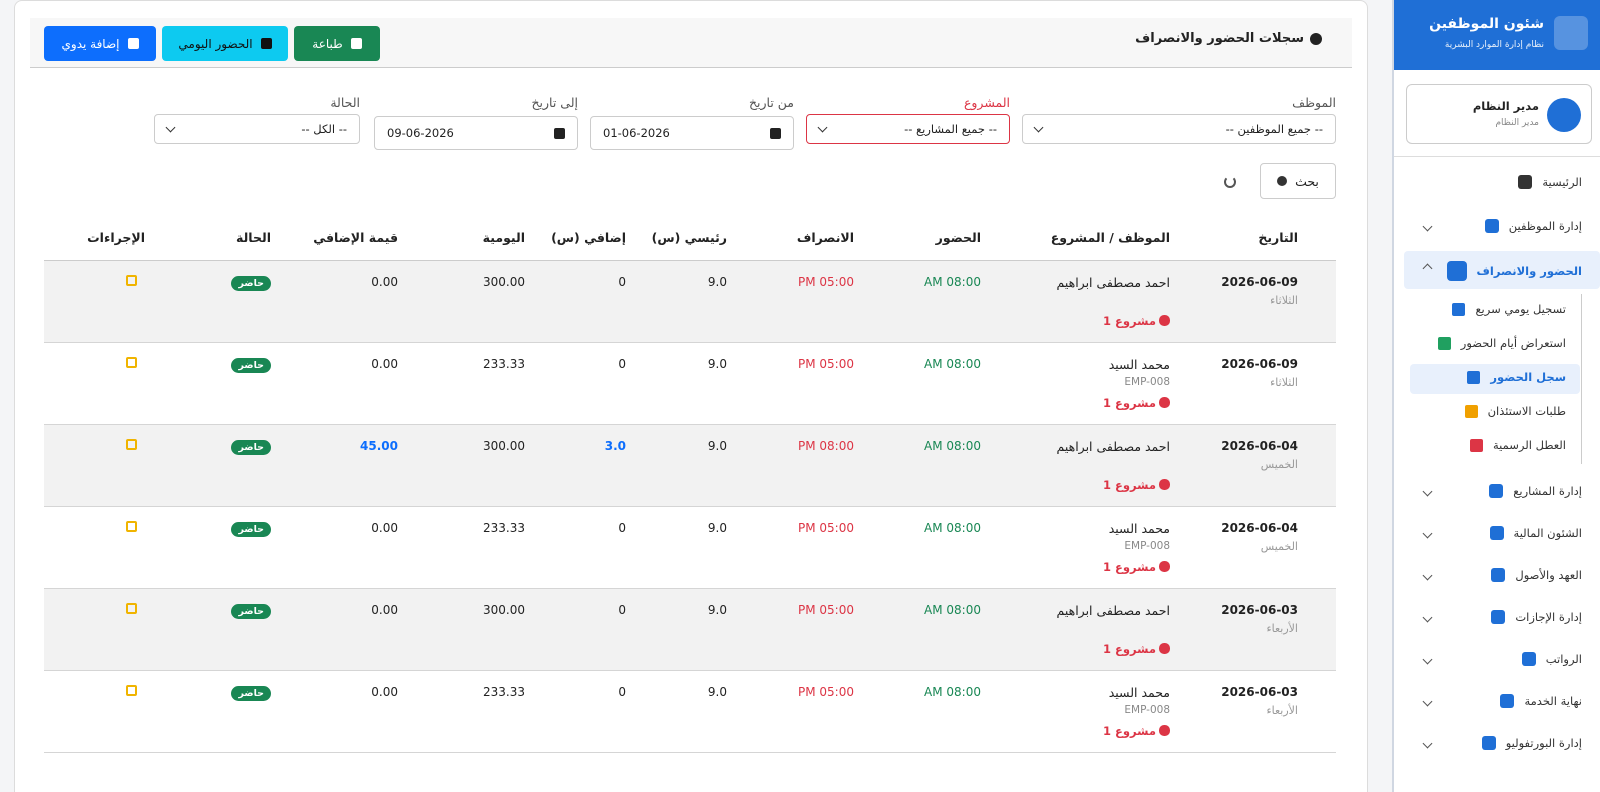 Image resolution: width=1600 pixels, height=792 pixels. Describe the element at coordinates (476, 133) in the screenshot. I see `filter-field: 09-06-2026` at that location.